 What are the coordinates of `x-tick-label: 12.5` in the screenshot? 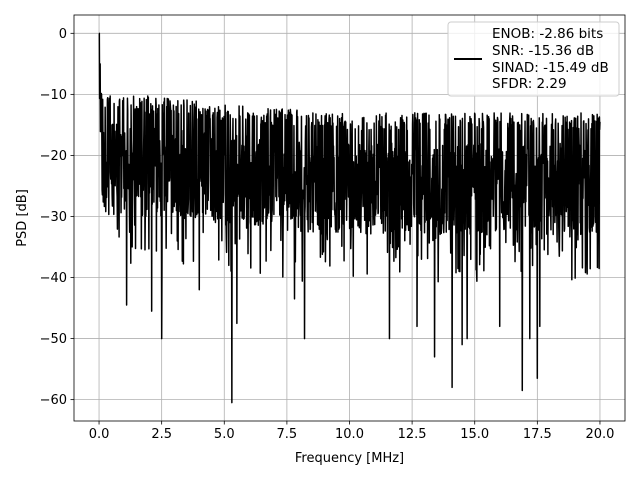 It's located at (412, 434).